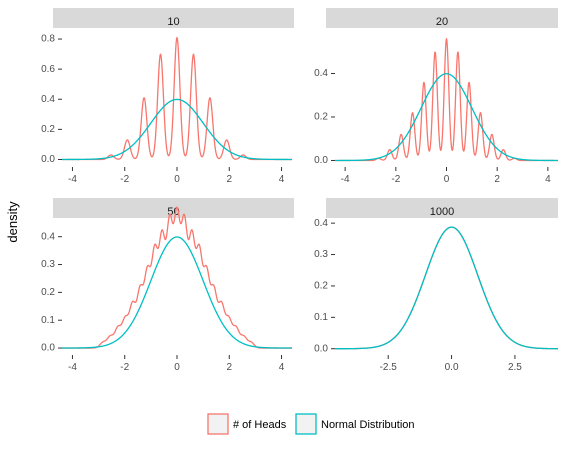 This screenshot has width=575, height=450. Describe the element at coordinates (306, 424) in the screenshot. I see `legend-key-normal` at that location.